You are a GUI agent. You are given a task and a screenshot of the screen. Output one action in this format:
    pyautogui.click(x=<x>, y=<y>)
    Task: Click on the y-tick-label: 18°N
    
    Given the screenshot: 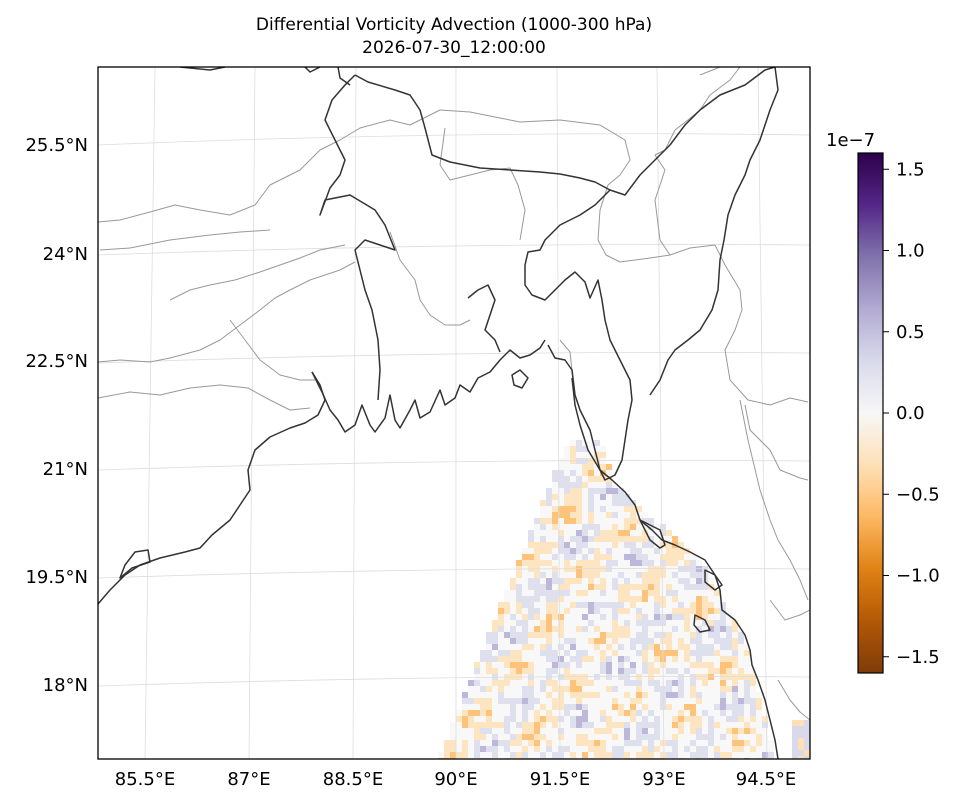 What is the action you would take?
    pyautogui.click(x=65, y=685)
    